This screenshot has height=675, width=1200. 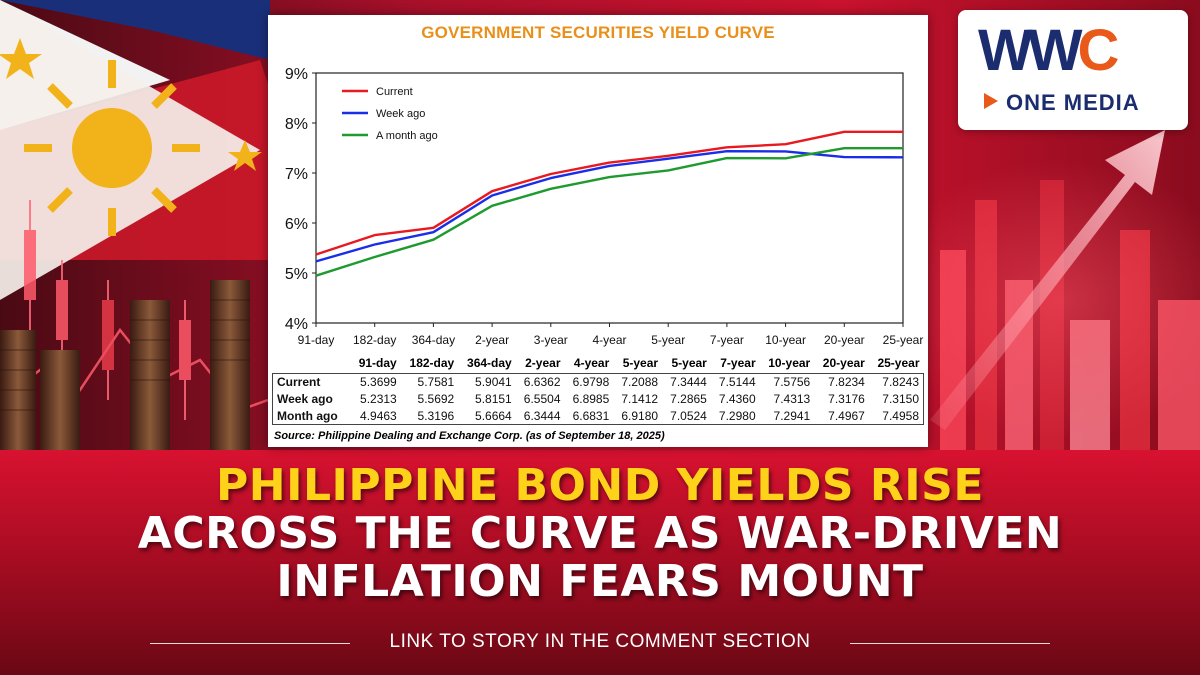 What do you see at coordinates (299, 382) in the screenshot?
I see `table-row-label: Current` at bounding box center [299, 382].